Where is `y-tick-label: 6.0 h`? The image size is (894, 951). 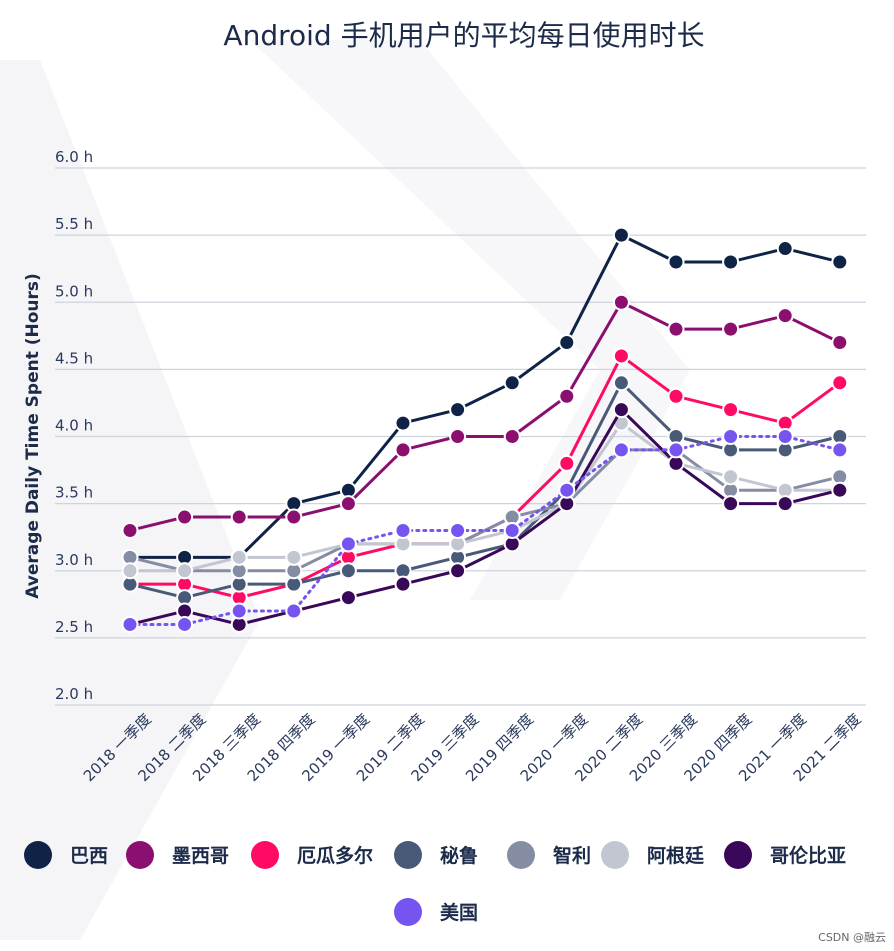
y-tick-label: 6.0 h is located at coordinates (74, 157).